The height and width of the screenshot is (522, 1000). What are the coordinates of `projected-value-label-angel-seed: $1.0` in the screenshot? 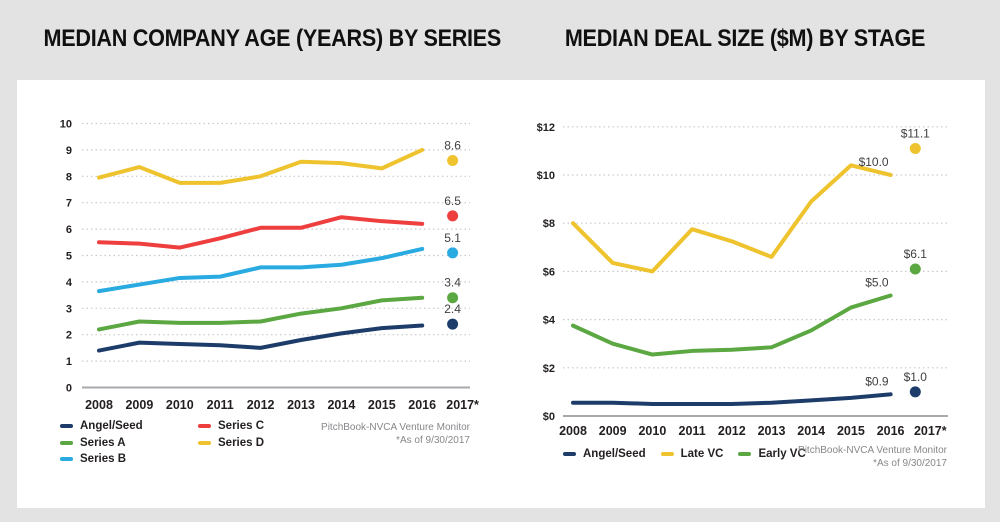 It's located at (916, 377).